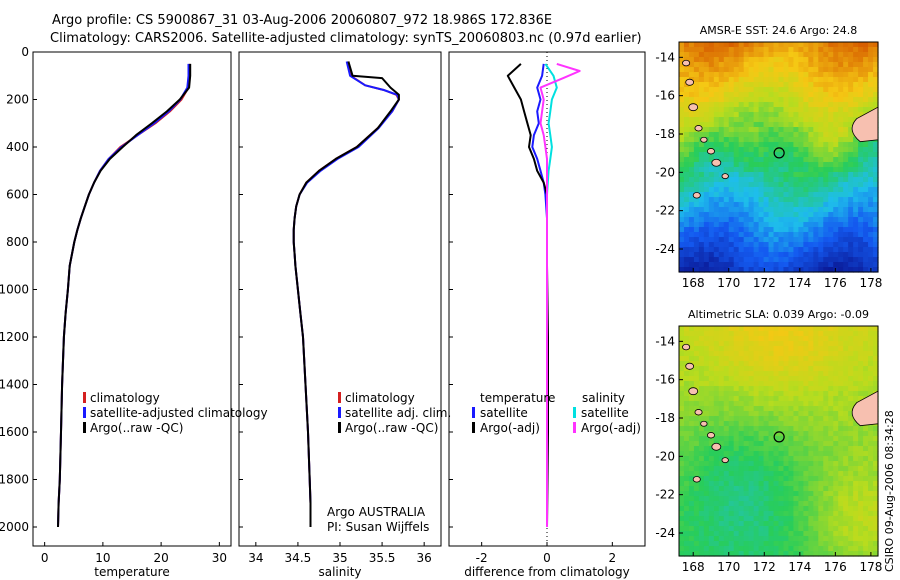 This screenshot has height=580, width=900. I want to click on y-tick-label: 200, so click(17, 100).